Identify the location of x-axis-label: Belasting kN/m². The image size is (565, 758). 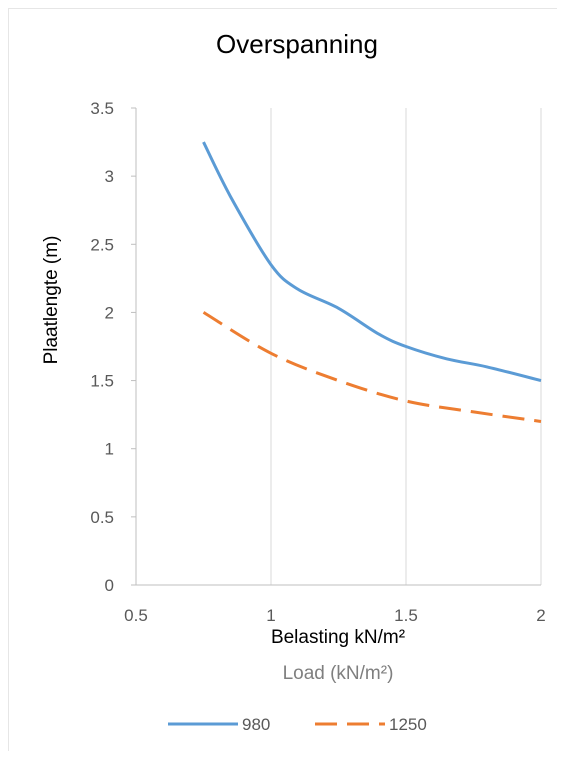
(338, 637).